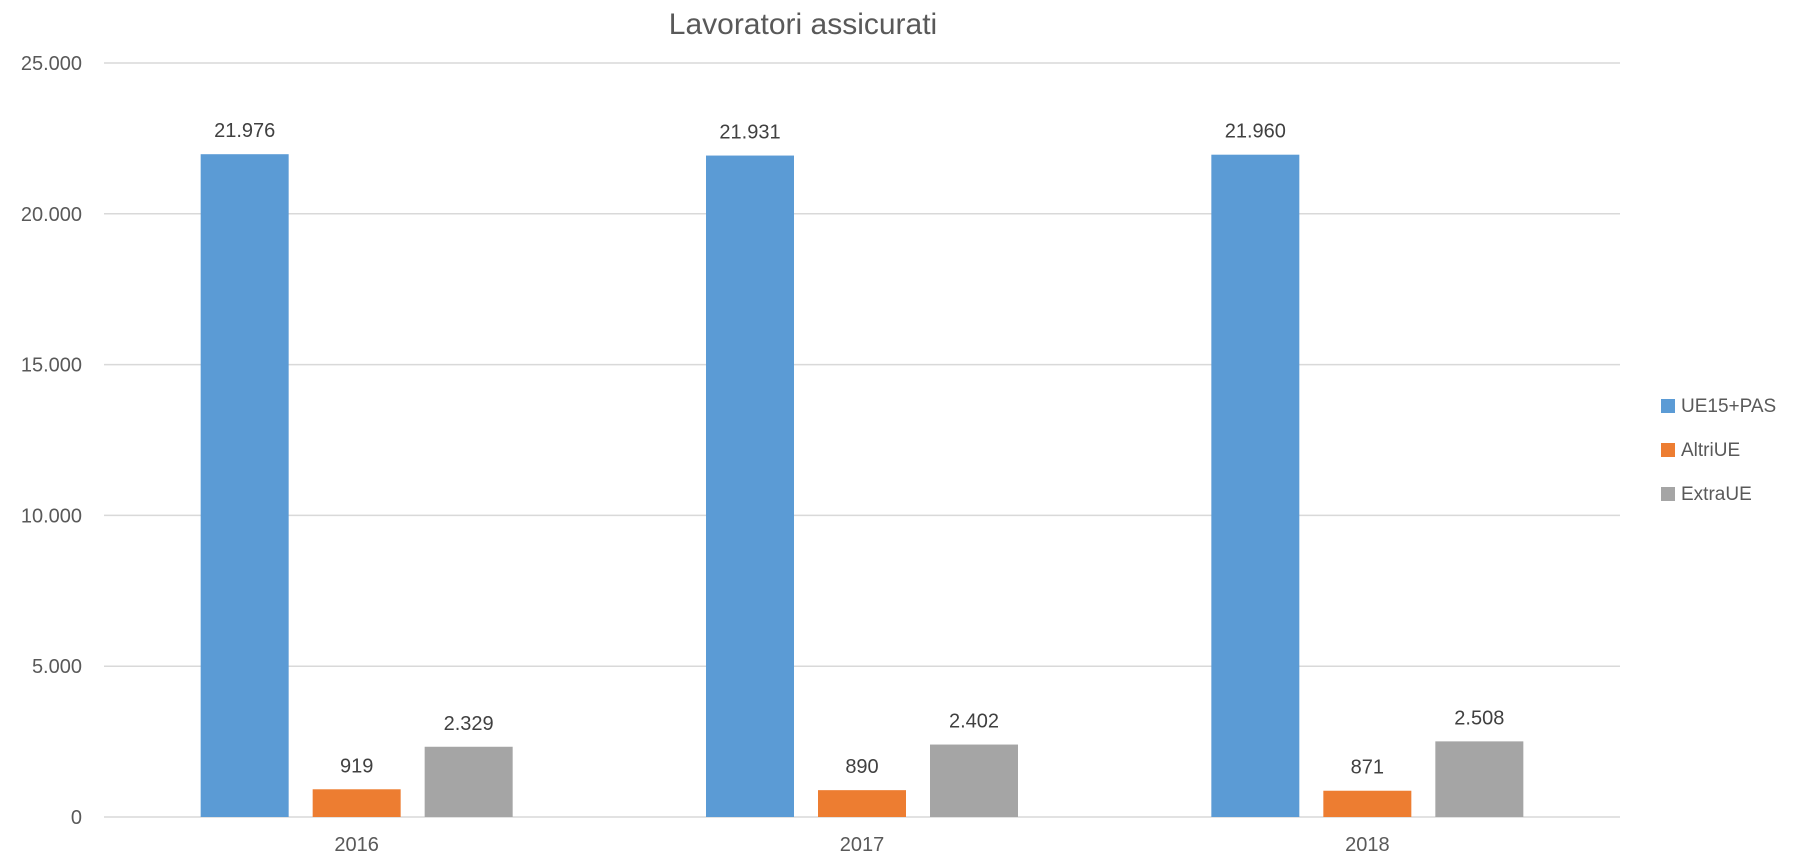 The height and width of the screenshot is (861, 1796). What do you see at coordinates (76, 818) in the screenshot?
I see `y-tick-label: 0` at bounding box center [76, 818].